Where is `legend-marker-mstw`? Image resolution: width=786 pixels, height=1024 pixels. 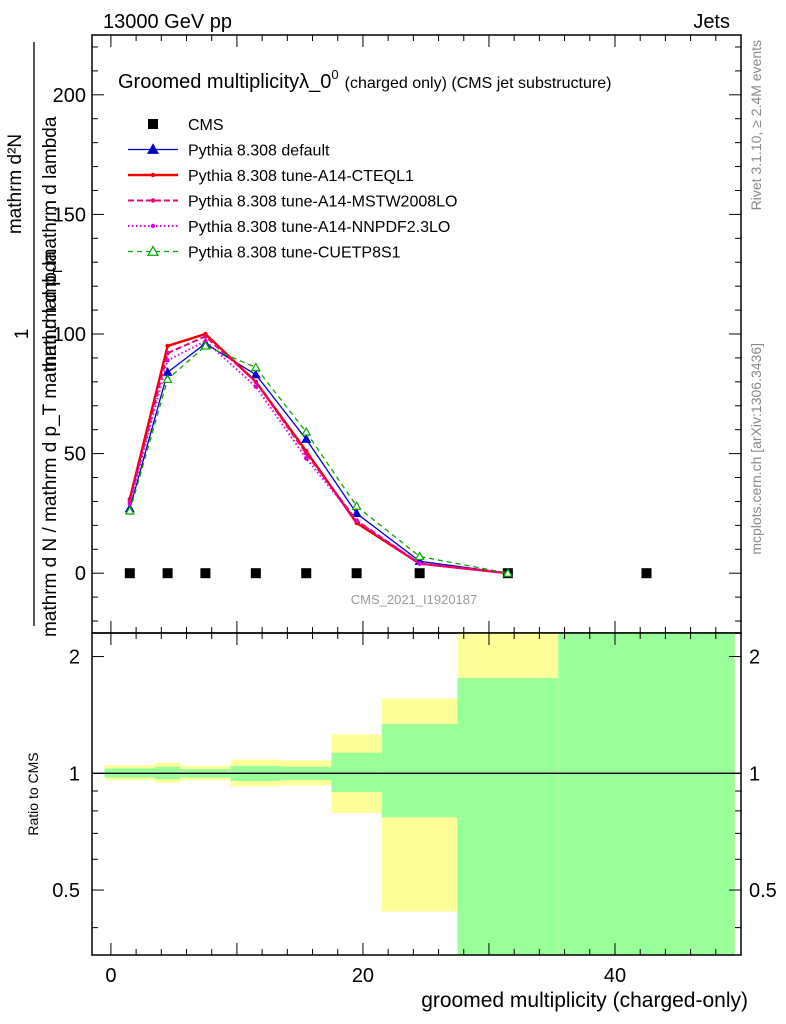 legend-marker-mstw is located at coordinates (153, 200).